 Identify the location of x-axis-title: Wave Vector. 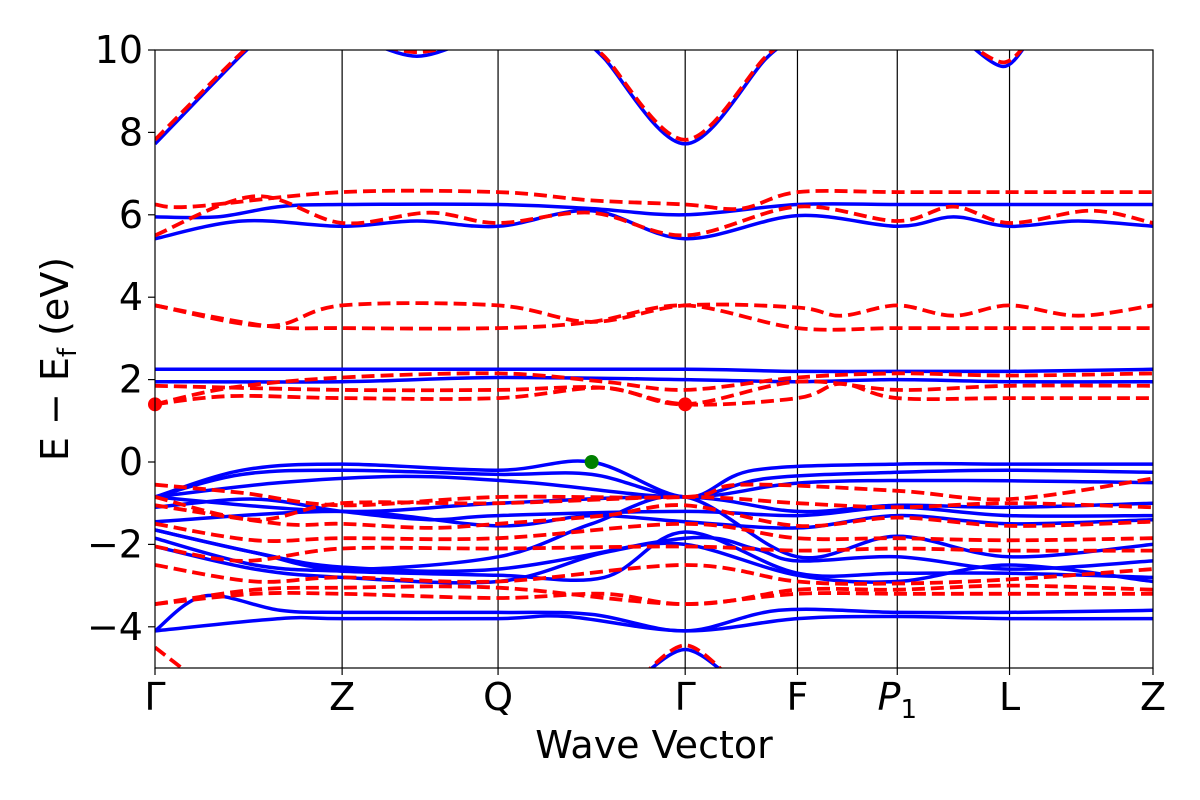
(654, 745).